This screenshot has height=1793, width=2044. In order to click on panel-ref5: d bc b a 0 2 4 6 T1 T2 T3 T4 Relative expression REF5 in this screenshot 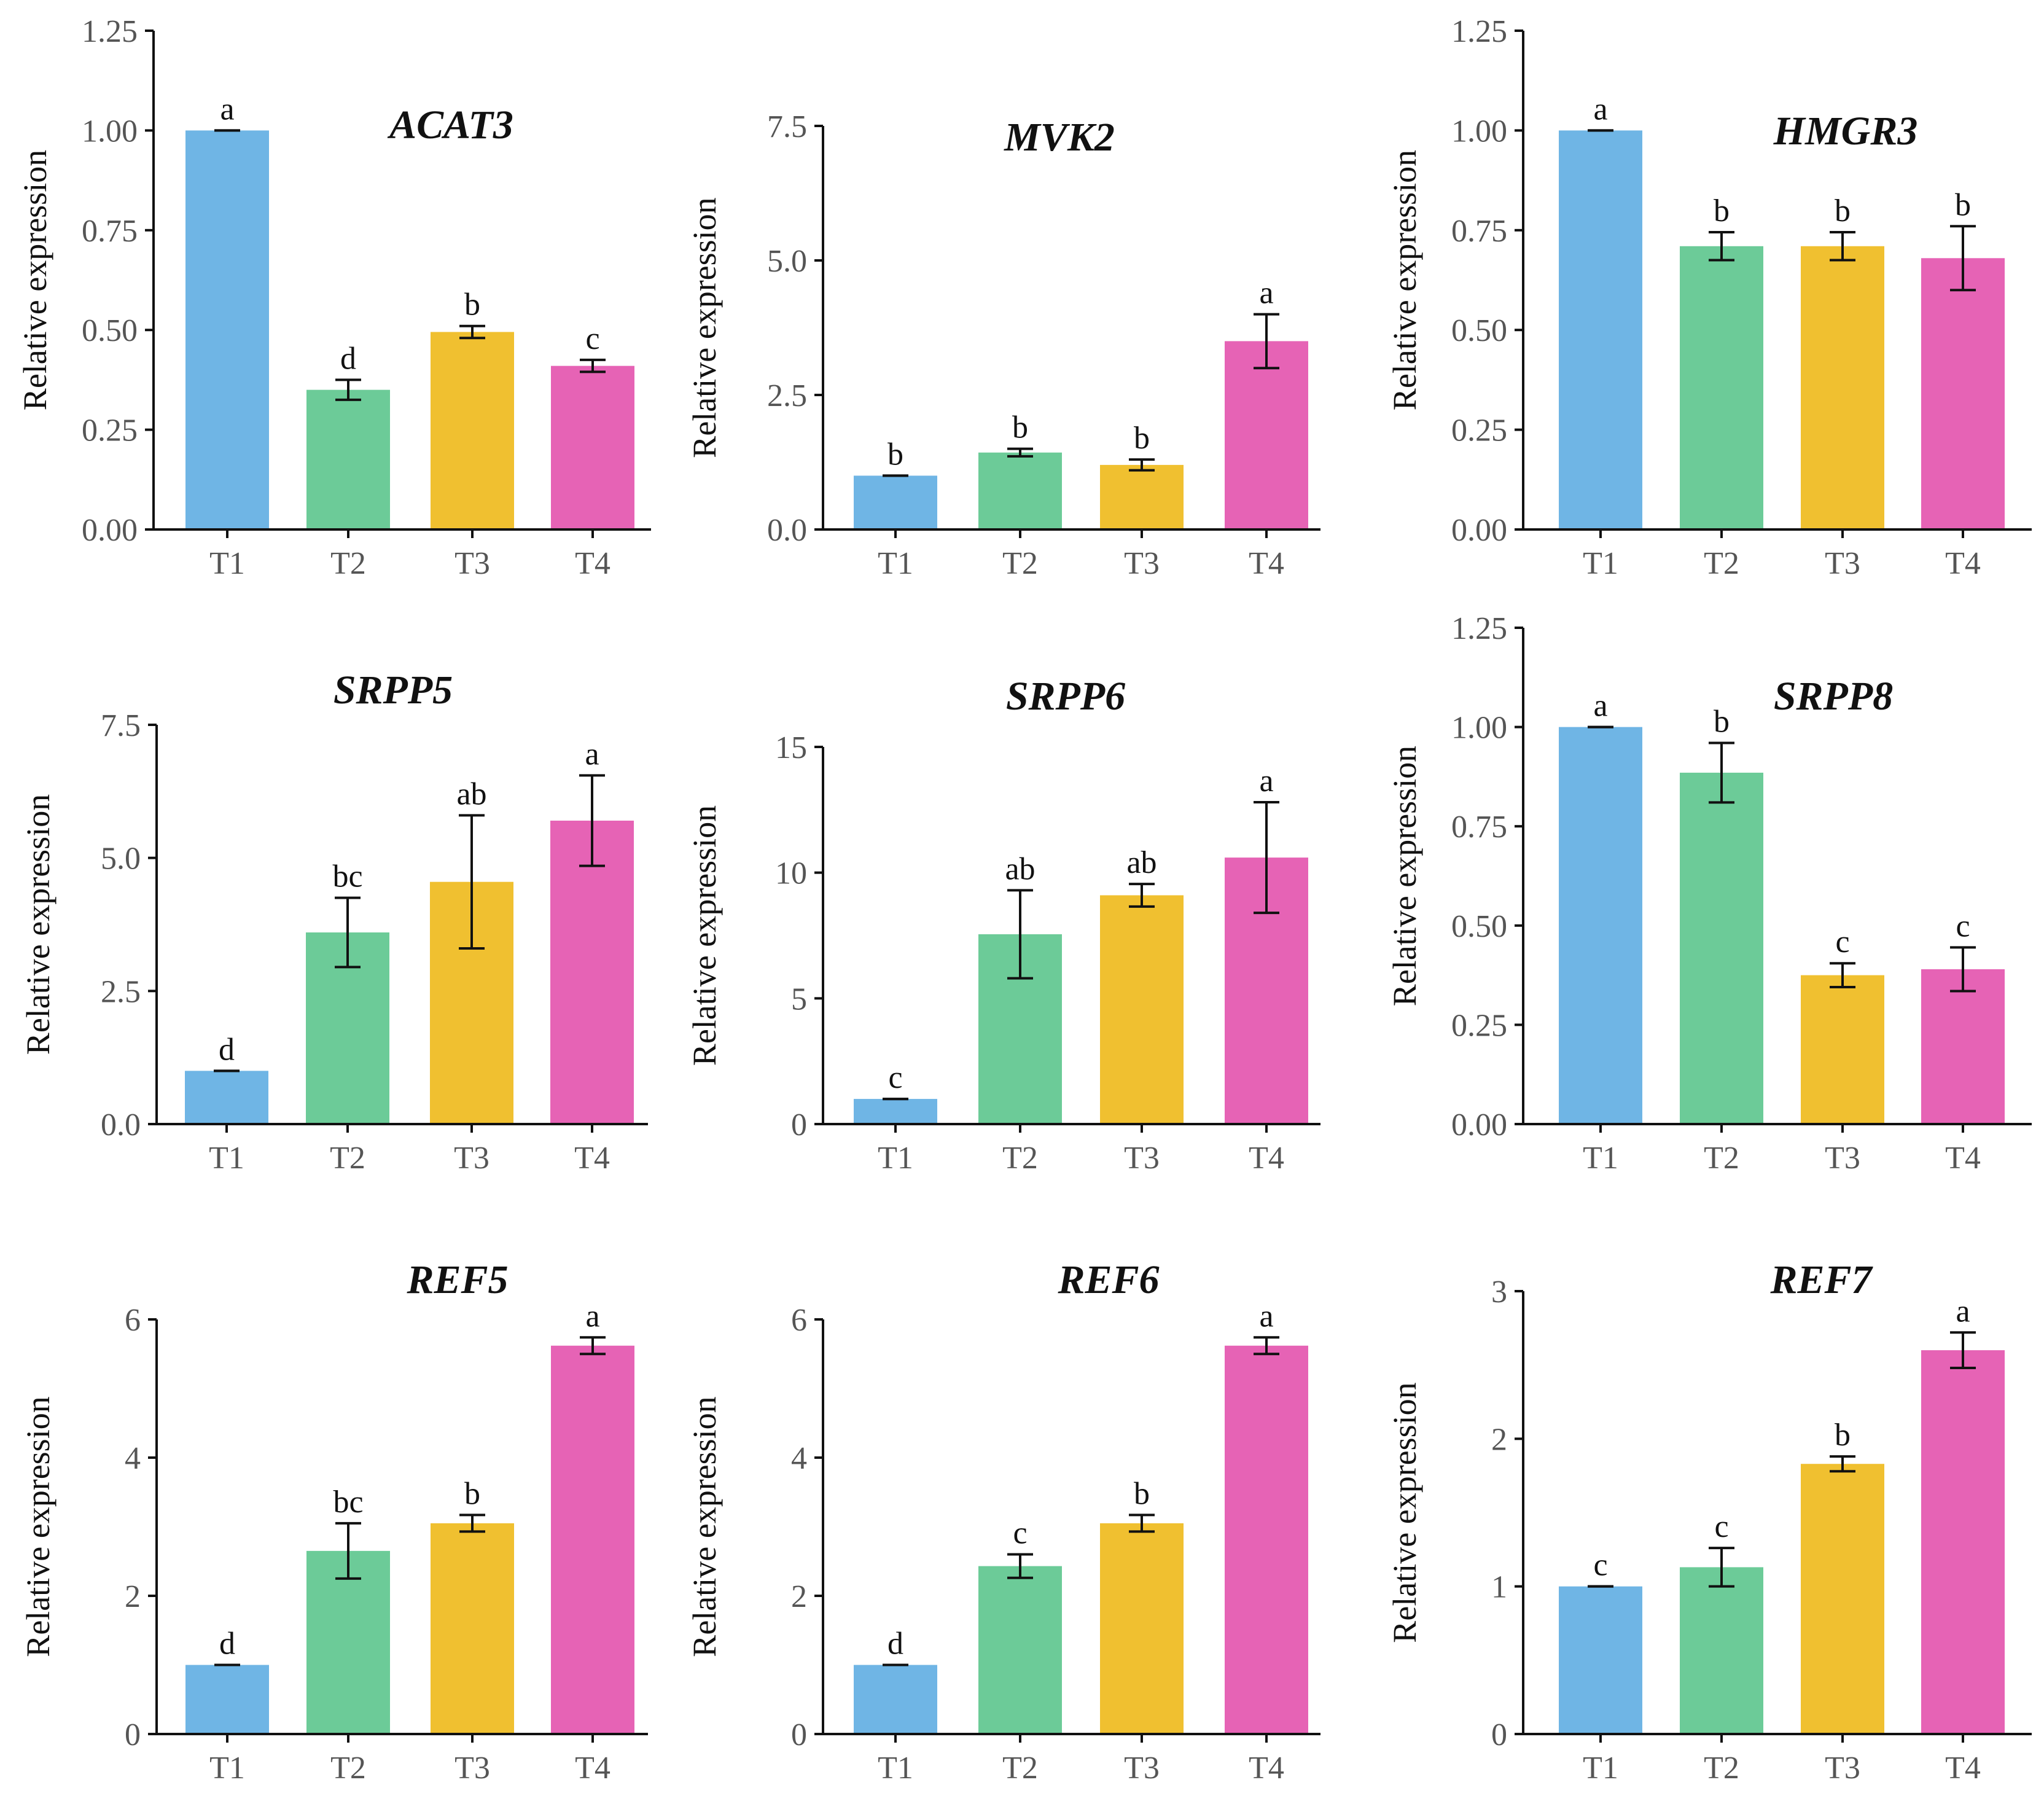, I will do `click(334, 1521)`.